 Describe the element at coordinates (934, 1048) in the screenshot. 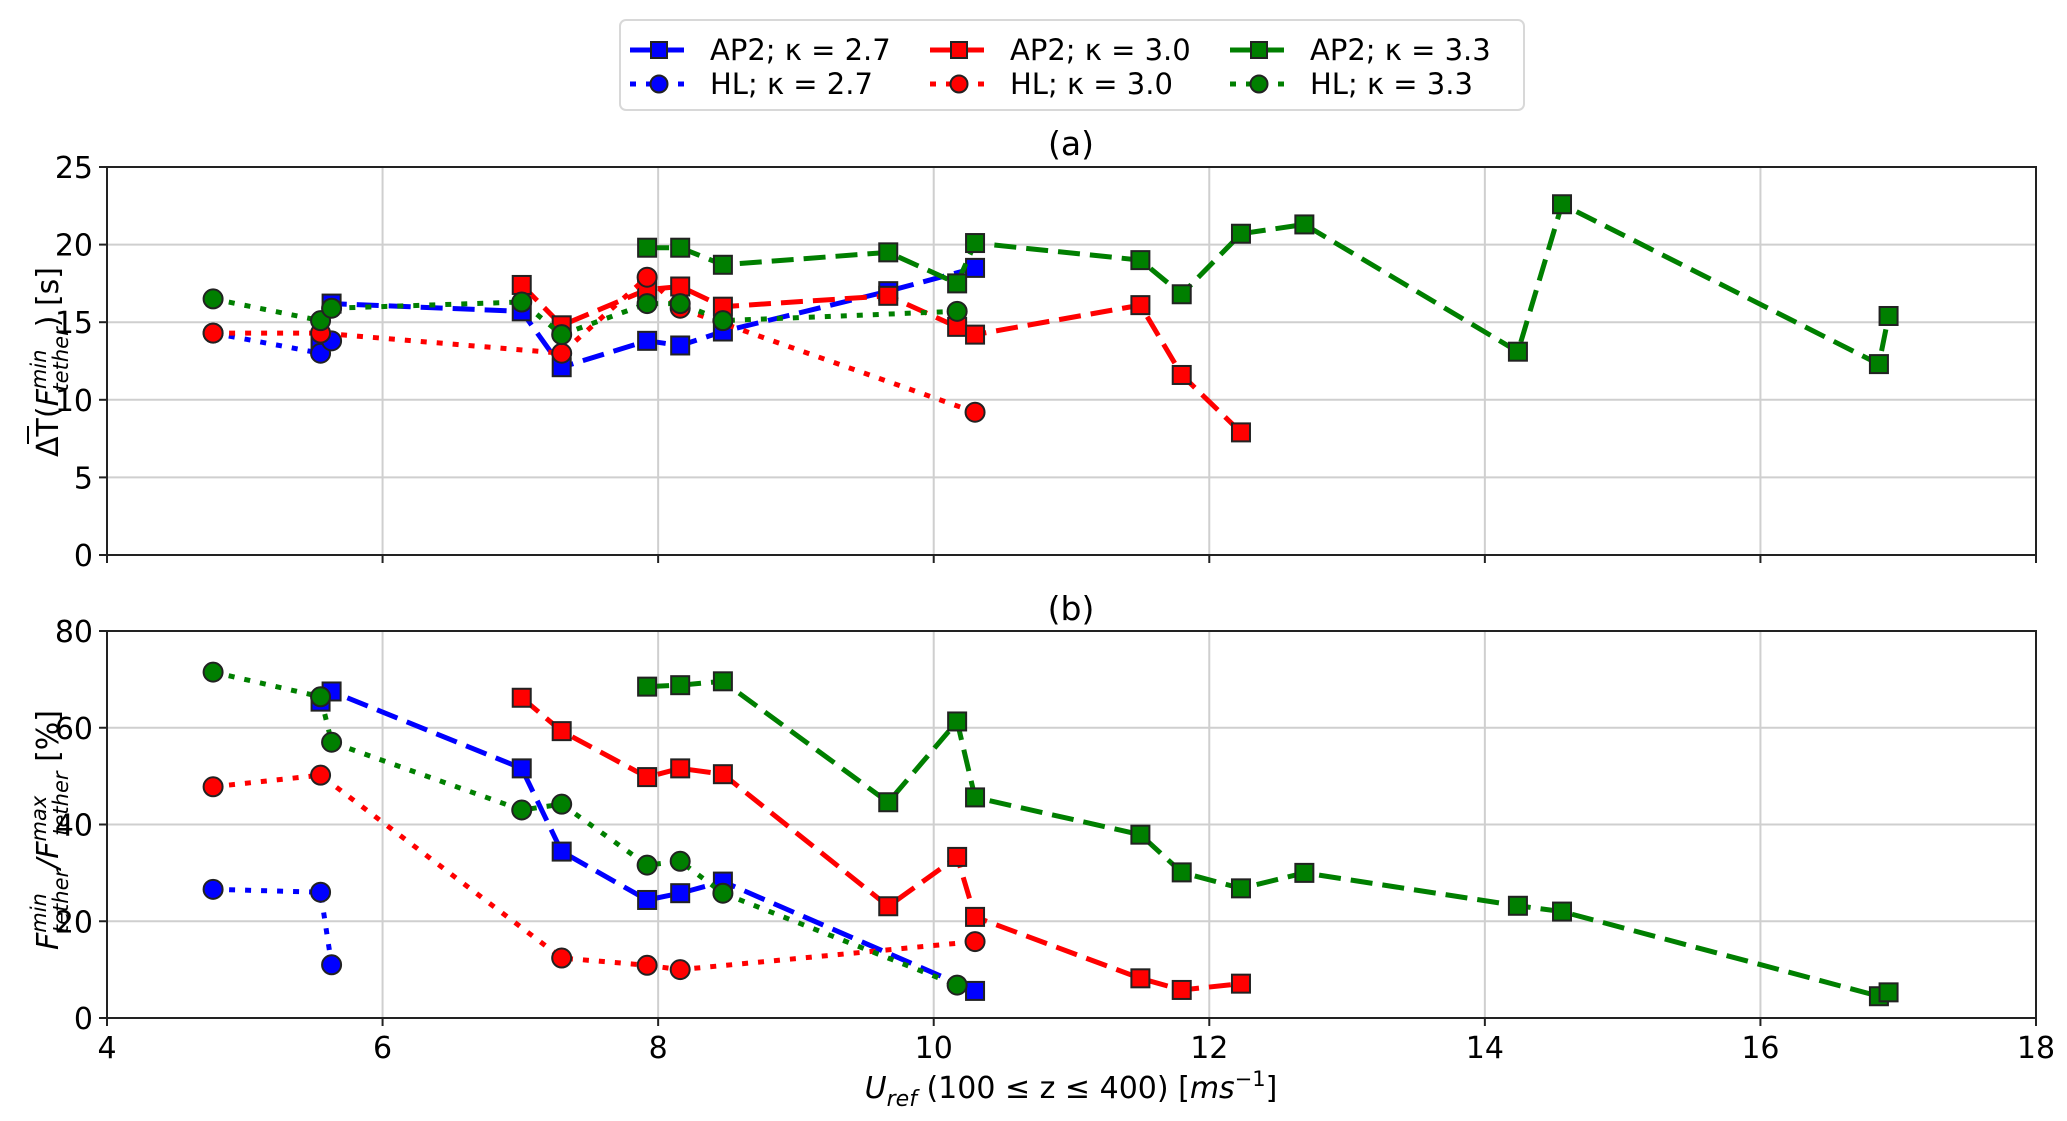

I see `x-tick-label: 10` at that location.